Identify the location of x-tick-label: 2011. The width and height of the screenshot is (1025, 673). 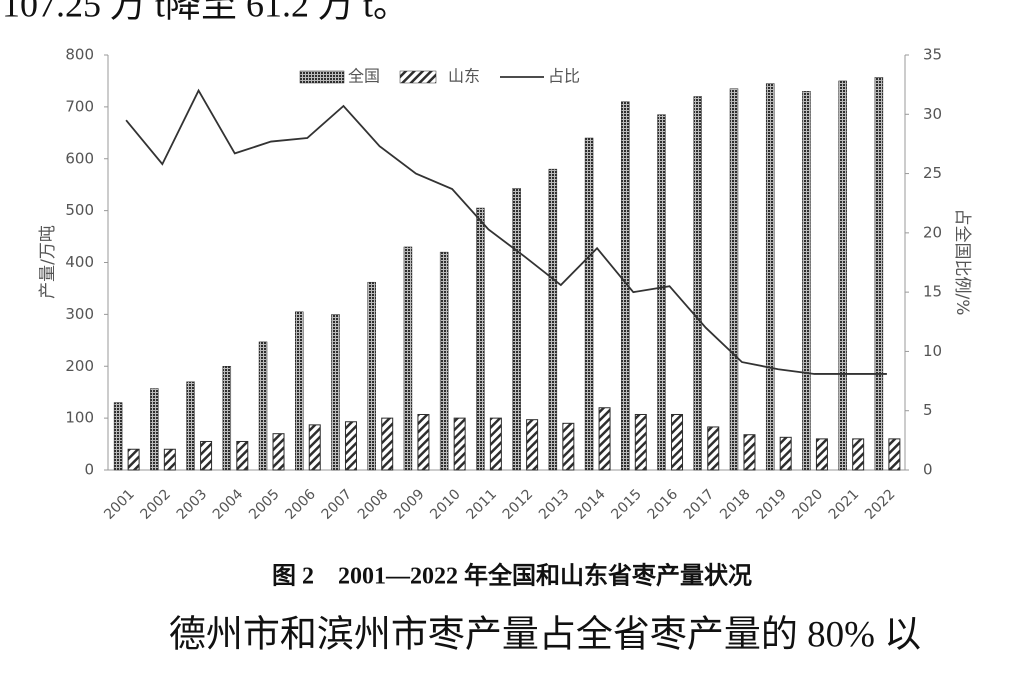
(482, 504).